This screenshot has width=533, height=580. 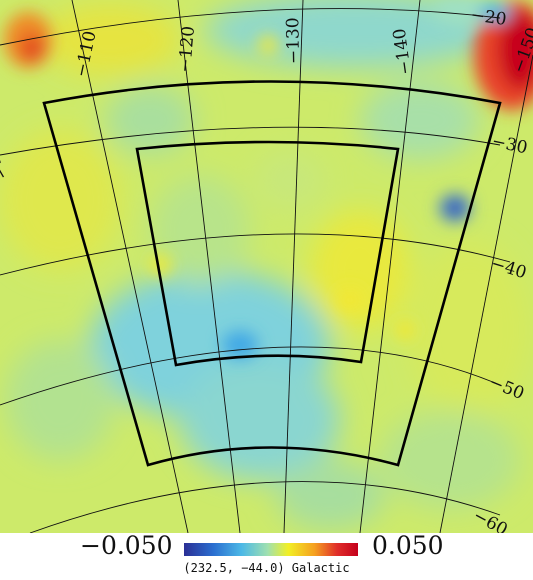 I want to click on longitude-label: −120, so click(x=187, y=49).